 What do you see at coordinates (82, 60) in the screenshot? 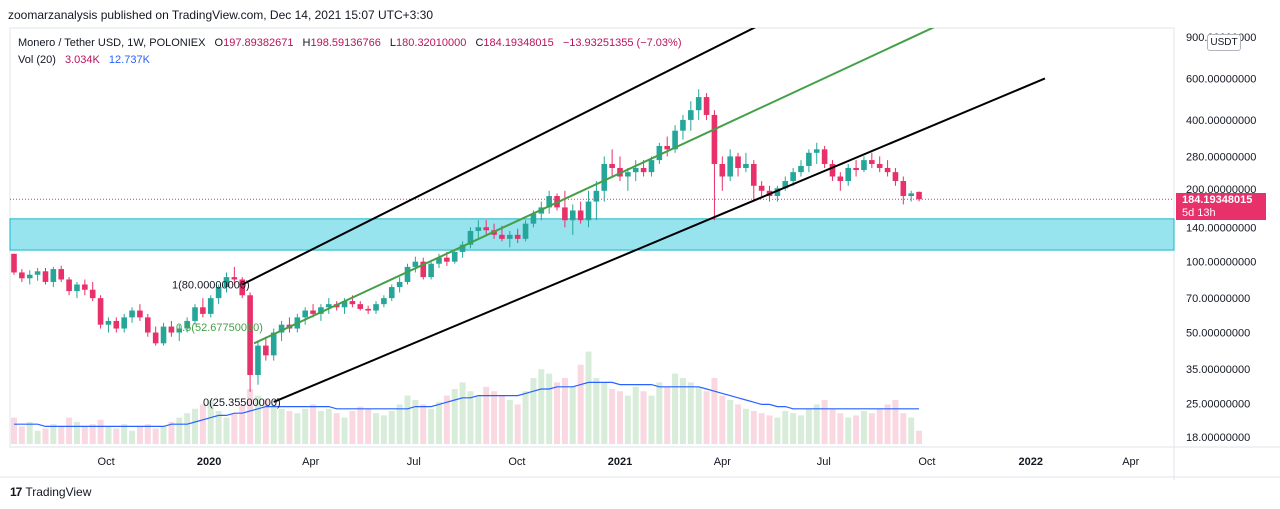
I see `volume-value: 3.034K` at bounding box center [82, 60].